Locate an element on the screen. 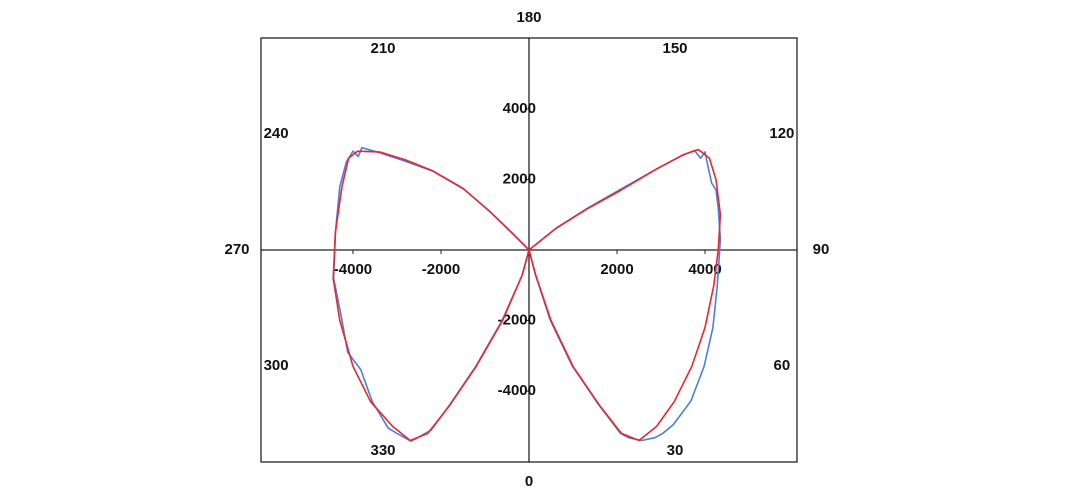 The width and height of the screenshot is (1080, 502). angle-label: 300 is located at coordinates (276, 365).